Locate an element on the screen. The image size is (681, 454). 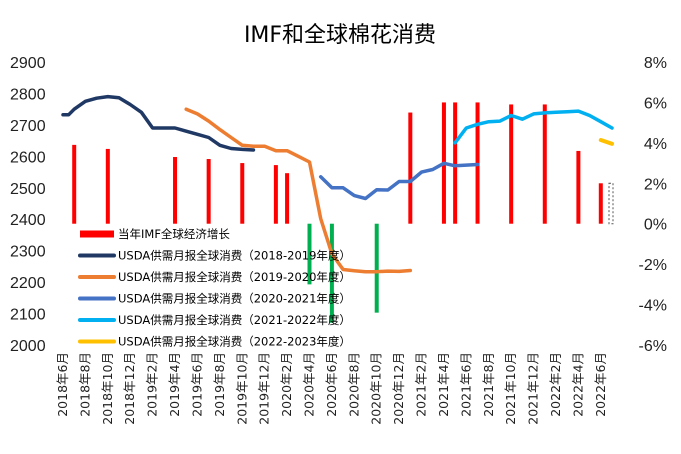
y-left-tick-label: 2100 is located at coordinates (28, 315).